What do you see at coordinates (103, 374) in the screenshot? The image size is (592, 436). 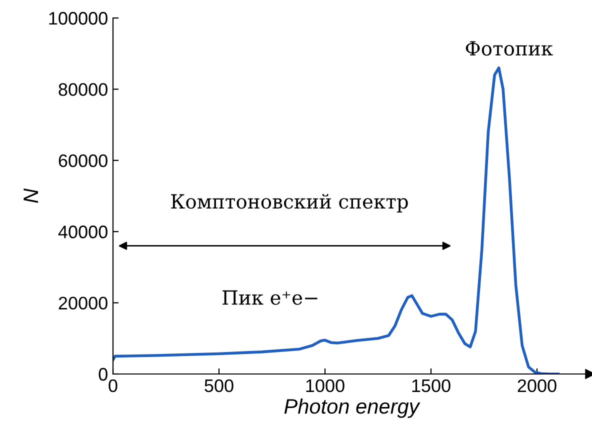 I see `y-tick-label: 0` at bounding box center [103, 374].